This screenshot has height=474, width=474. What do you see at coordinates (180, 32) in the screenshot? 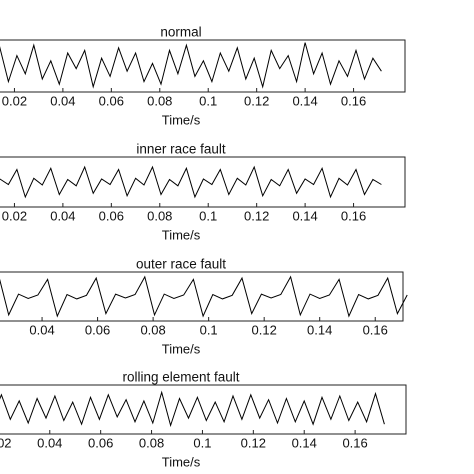
I see `panel-title: normal` at bounding box center [180, 32].